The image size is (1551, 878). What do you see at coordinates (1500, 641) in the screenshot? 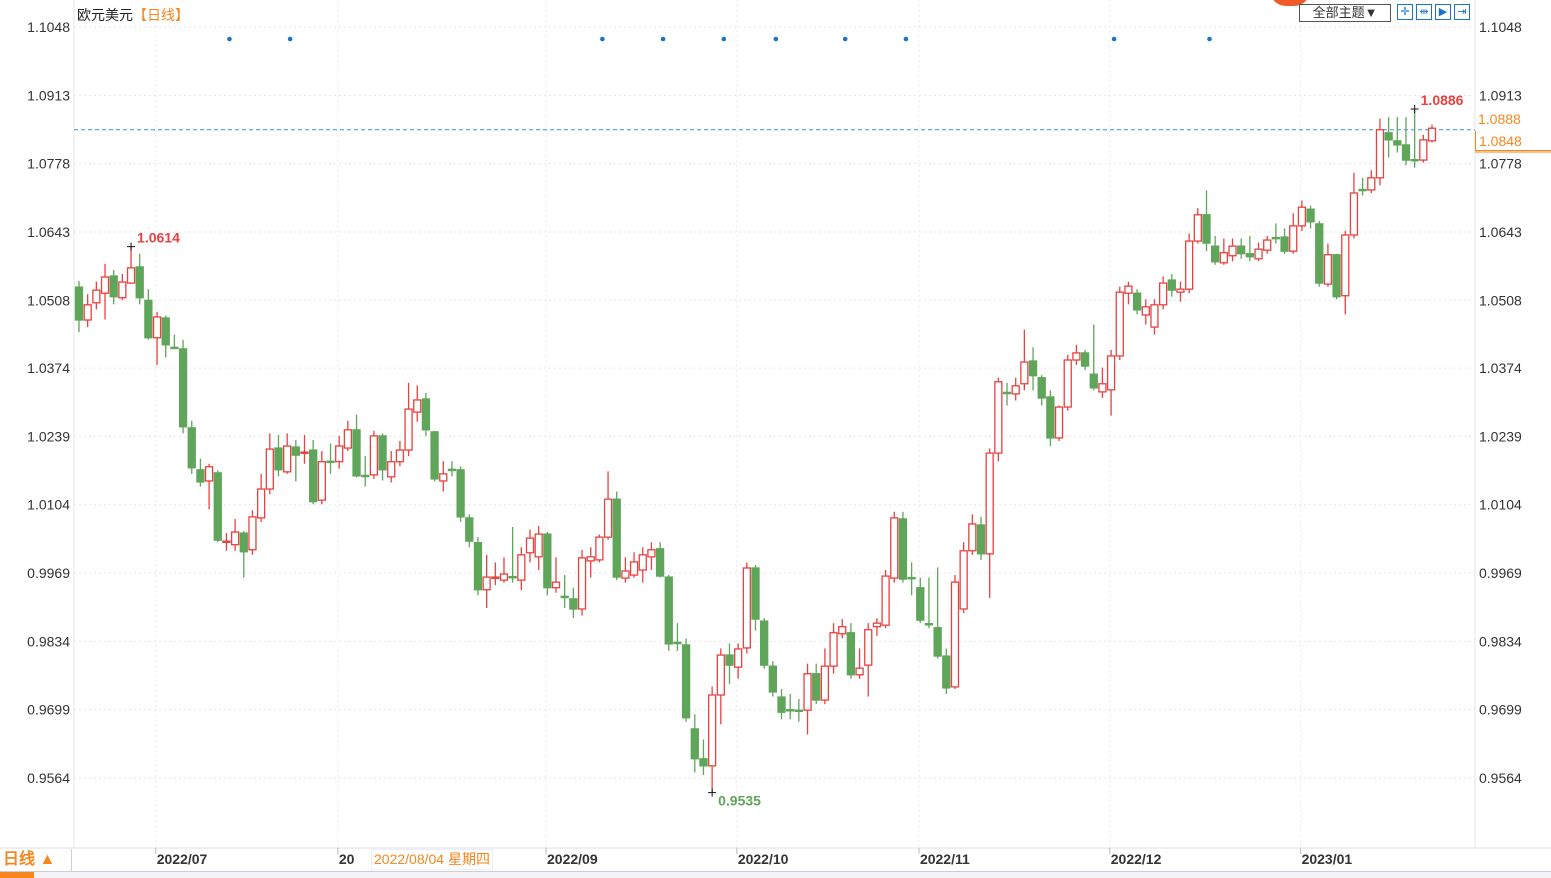
I see `y-tick-label-right: 0.9834` at bounding box center [1500, 641].